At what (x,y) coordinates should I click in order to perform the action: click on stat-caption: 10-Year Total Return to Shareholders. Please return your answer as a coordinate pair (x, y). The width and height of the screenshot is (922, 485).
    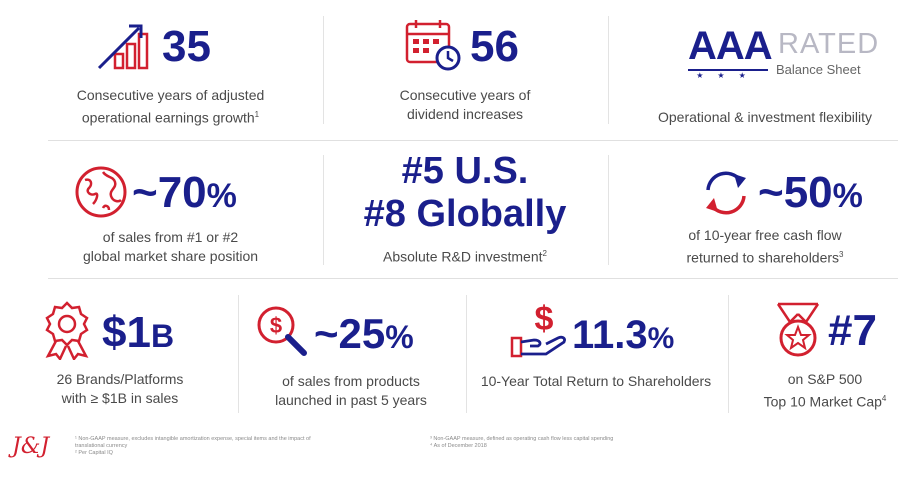
    Looking at the image, I should click on (596, 381).